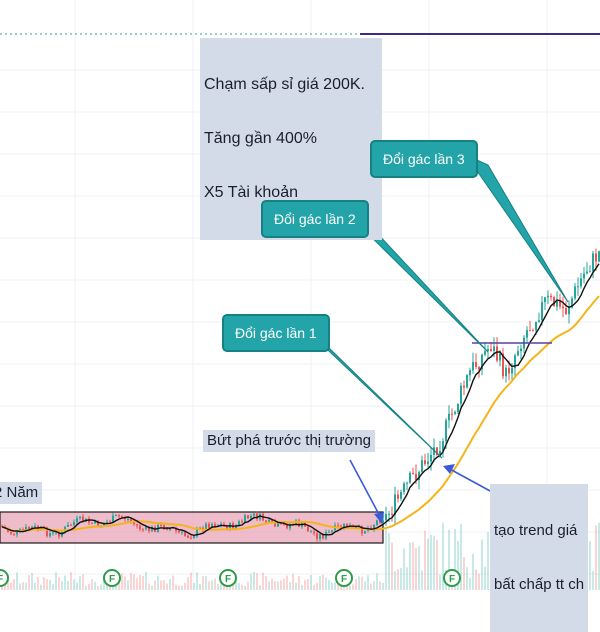 Image resolution: width=600 pixels, height=632 pixels. What do you see at coordinates (284, 84) in the screenshot?
I see `target-note-line-1: Chạm sấp sỉ giá 200K.` at bounding box center [284, 84].